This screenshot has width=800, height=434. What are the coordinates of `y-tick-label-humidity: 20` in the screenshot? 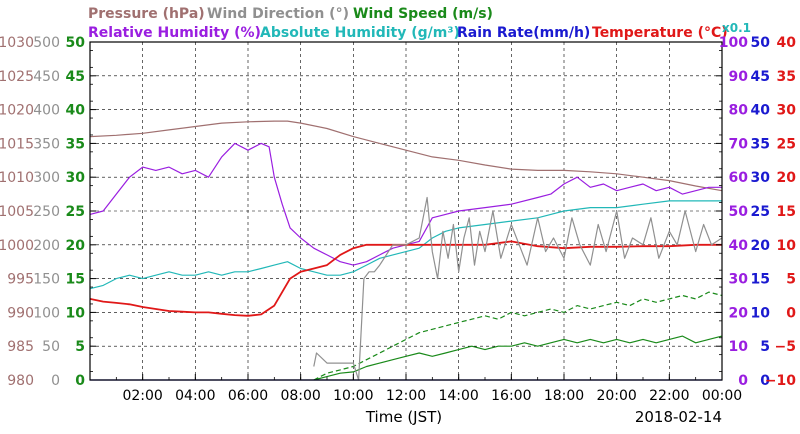 It's located at (739, 313).